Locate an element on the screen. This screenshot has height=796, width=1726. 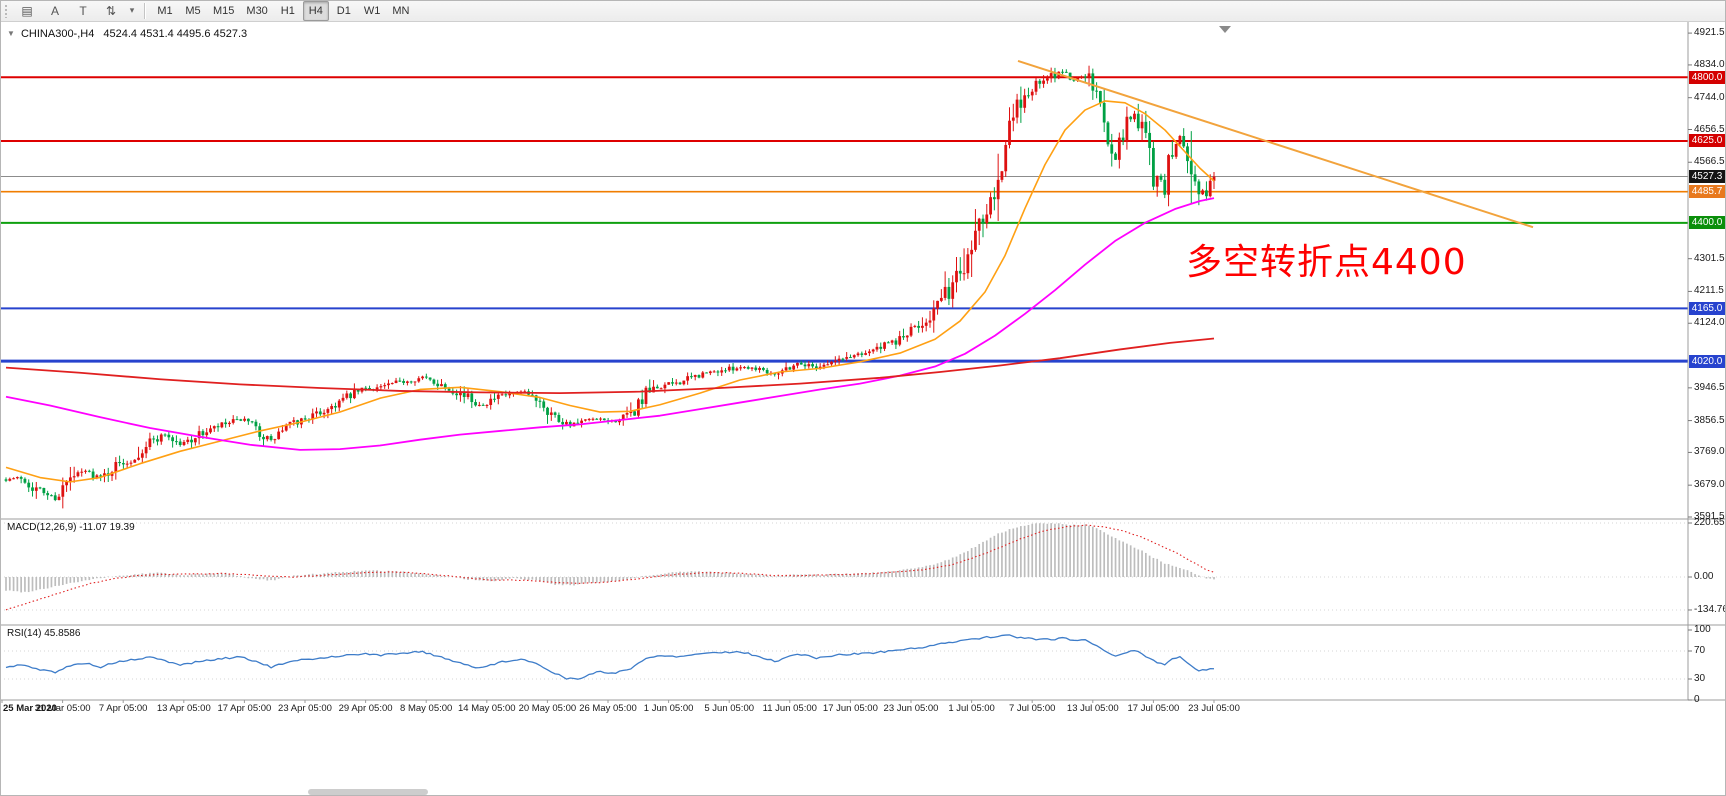
price-axis-tick: 4301.5 is located at coordinates (1709, 258).